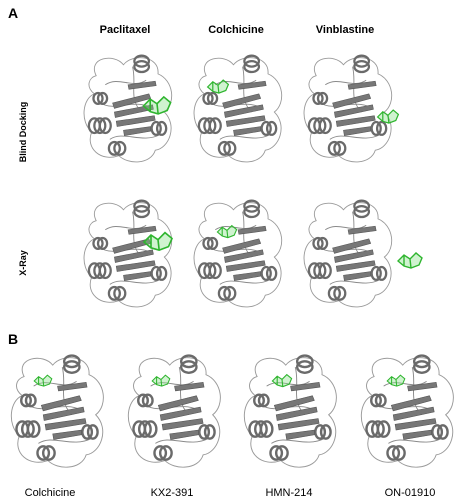  What do you see at coordinates (172, 493) in the screenshot?
I see `compound-label: KX2-391` at bounding box center [172, 493].